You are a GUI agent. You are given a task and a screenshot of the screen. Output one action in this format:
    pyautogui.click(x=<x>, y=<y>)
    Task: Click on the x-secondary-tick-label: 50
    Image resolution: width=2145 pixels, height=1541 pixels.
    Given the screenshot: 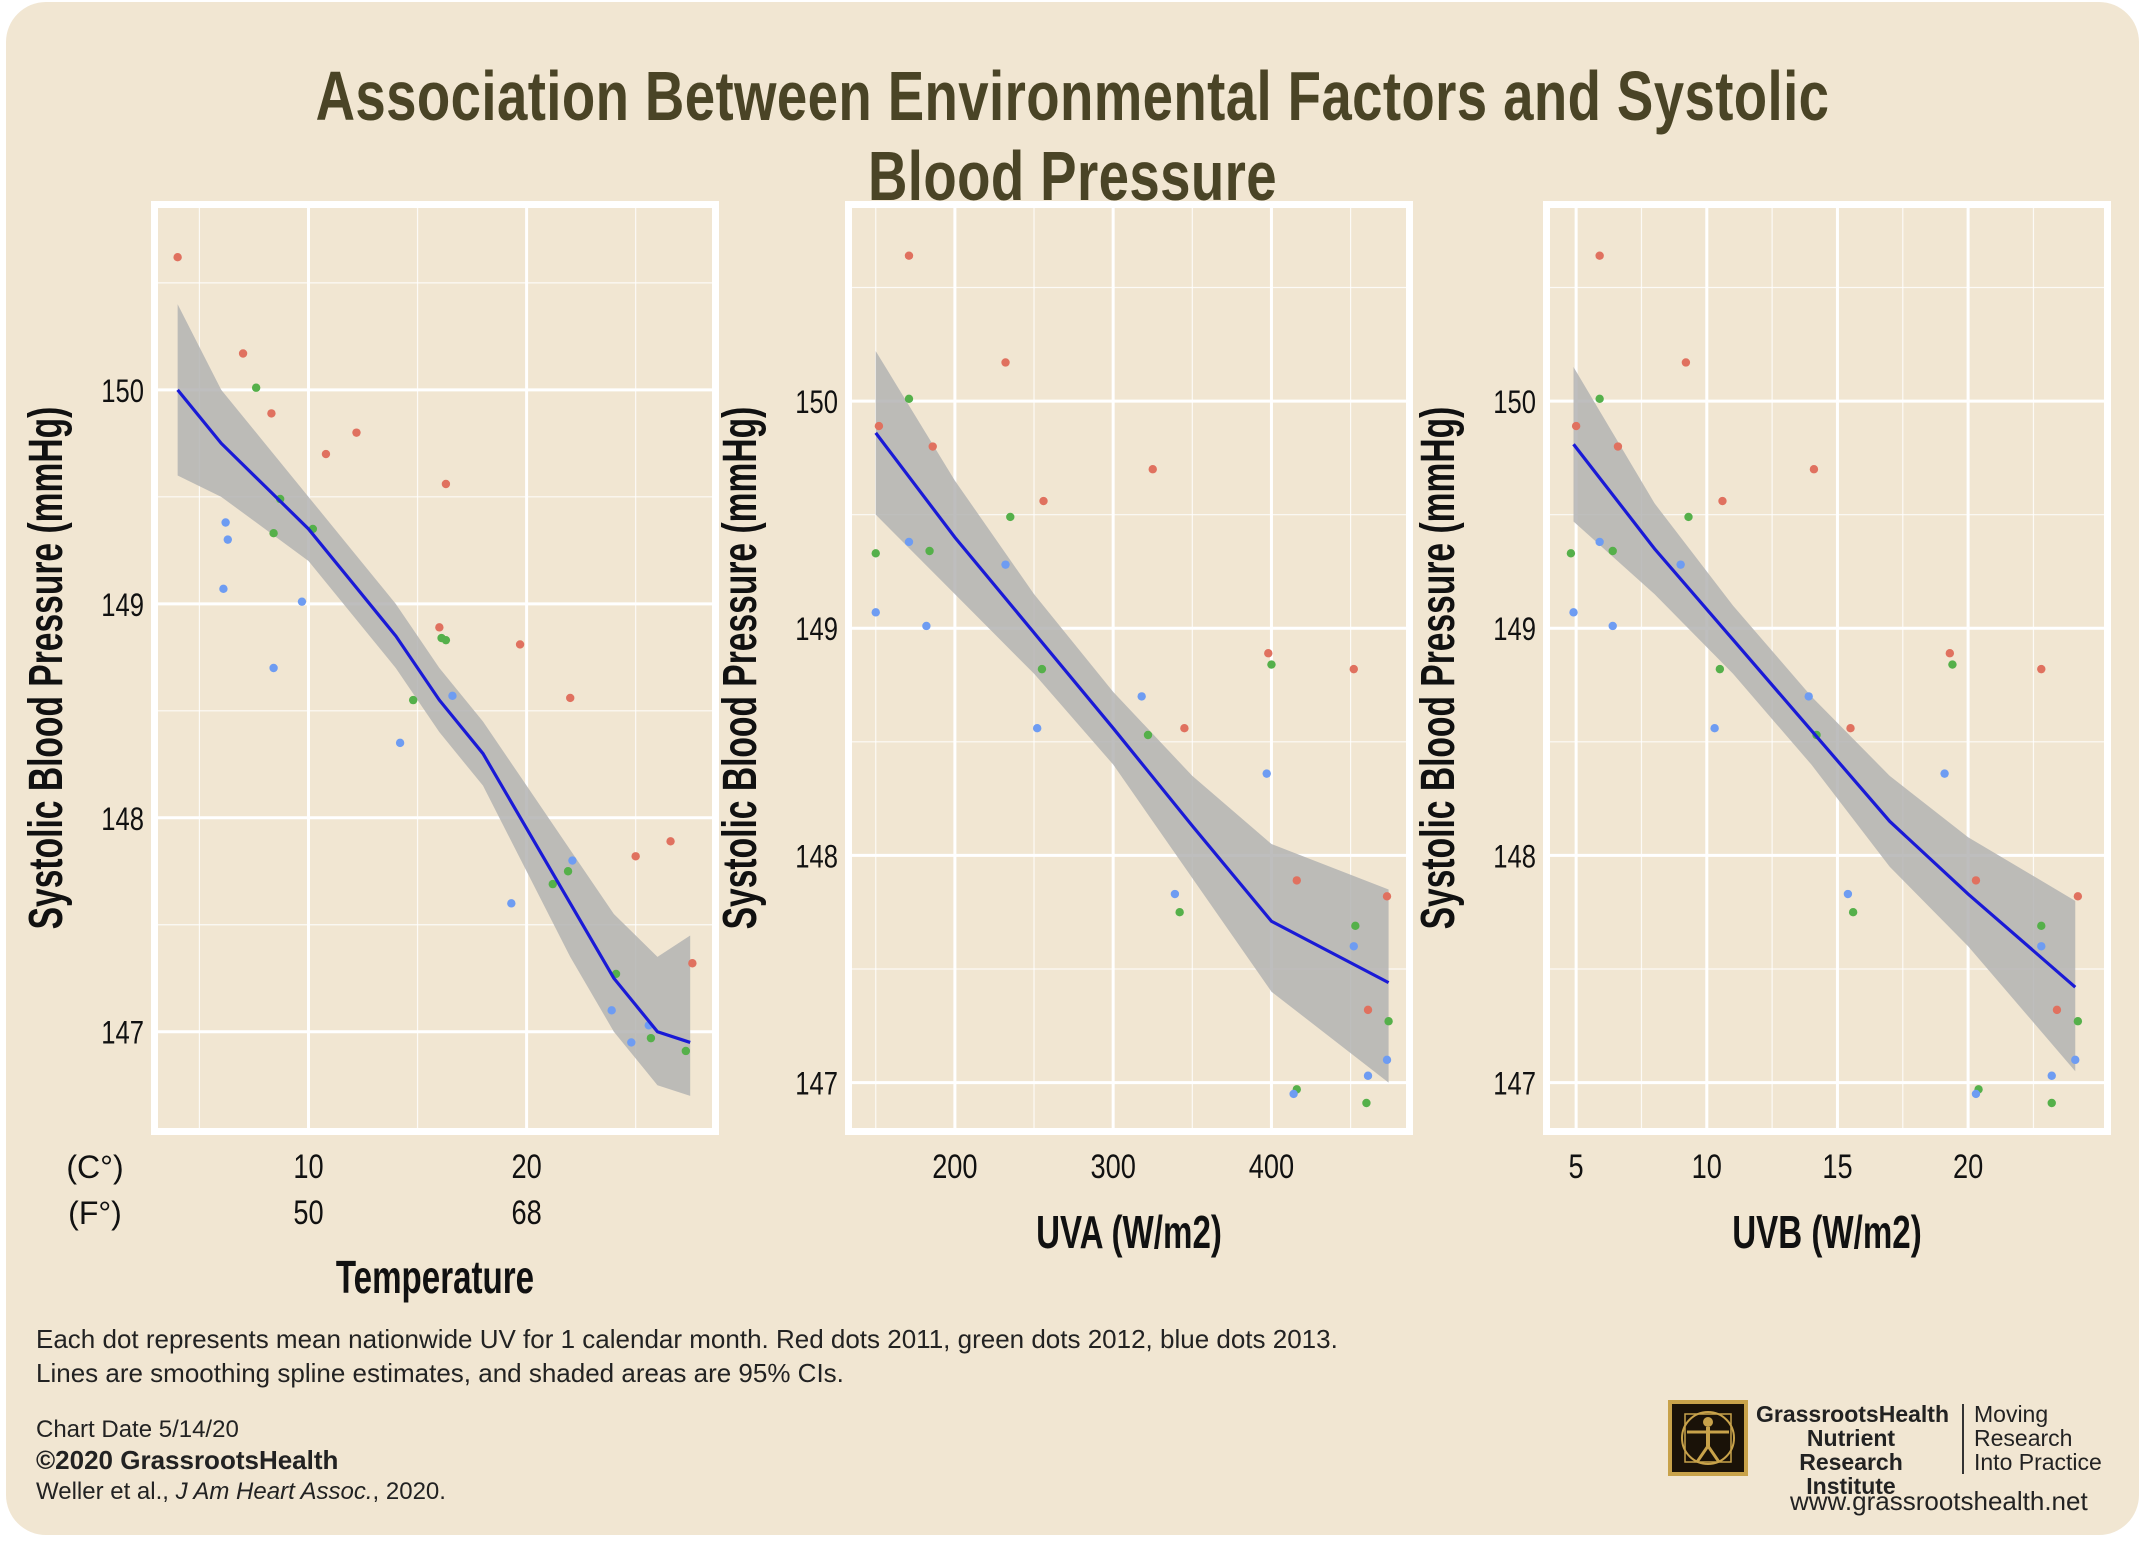 What is the action you would take?
    pyautogui.click(x=308, y=1212)
    